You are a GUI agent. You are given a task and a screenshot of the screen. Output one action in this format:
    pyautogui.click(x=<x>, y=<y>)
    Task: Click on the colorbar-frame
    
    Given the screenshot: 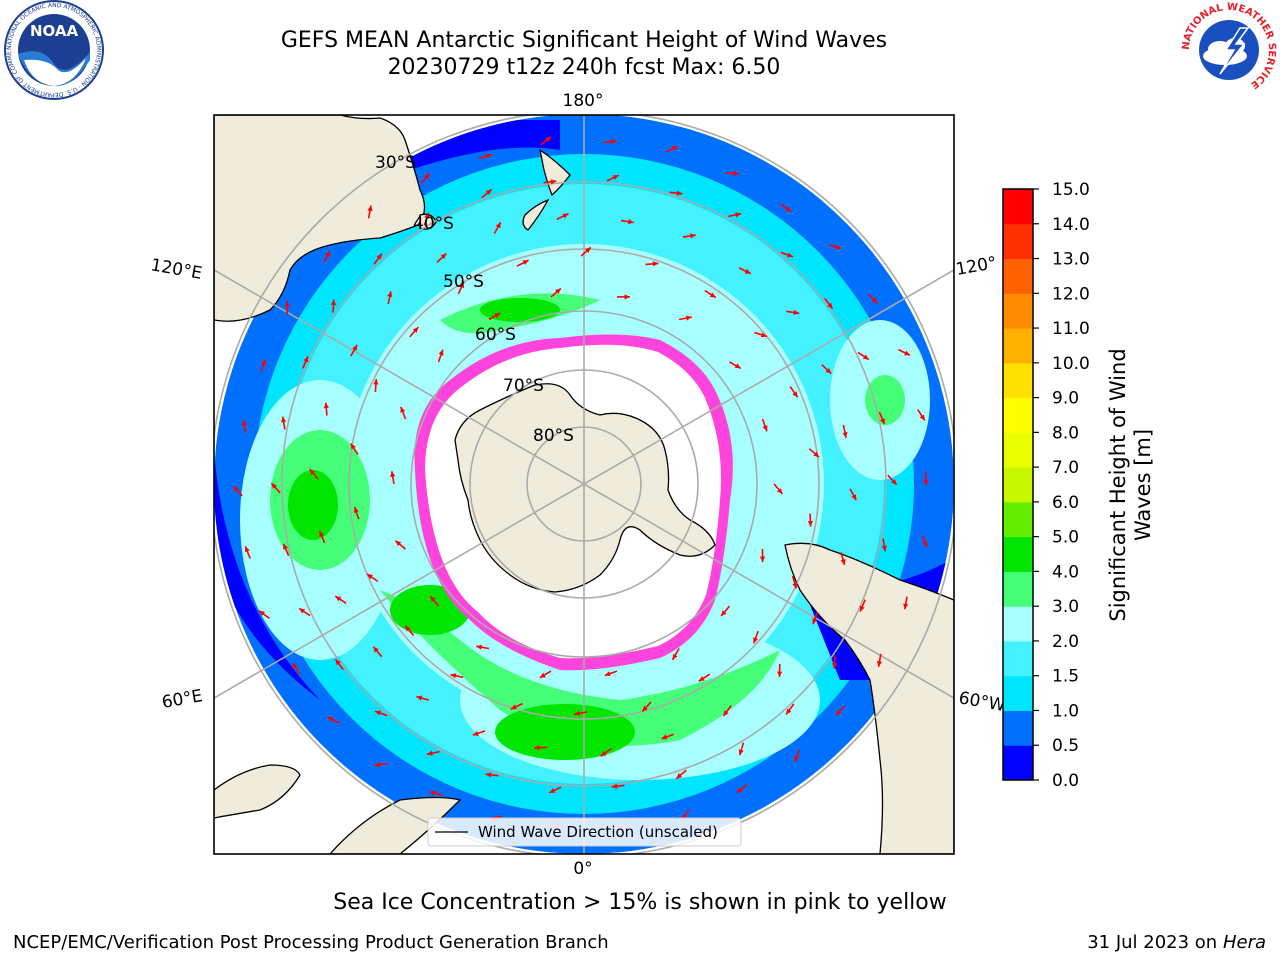 What is the action you would take?
    pyautogui.click(x=1018, y=484)
    